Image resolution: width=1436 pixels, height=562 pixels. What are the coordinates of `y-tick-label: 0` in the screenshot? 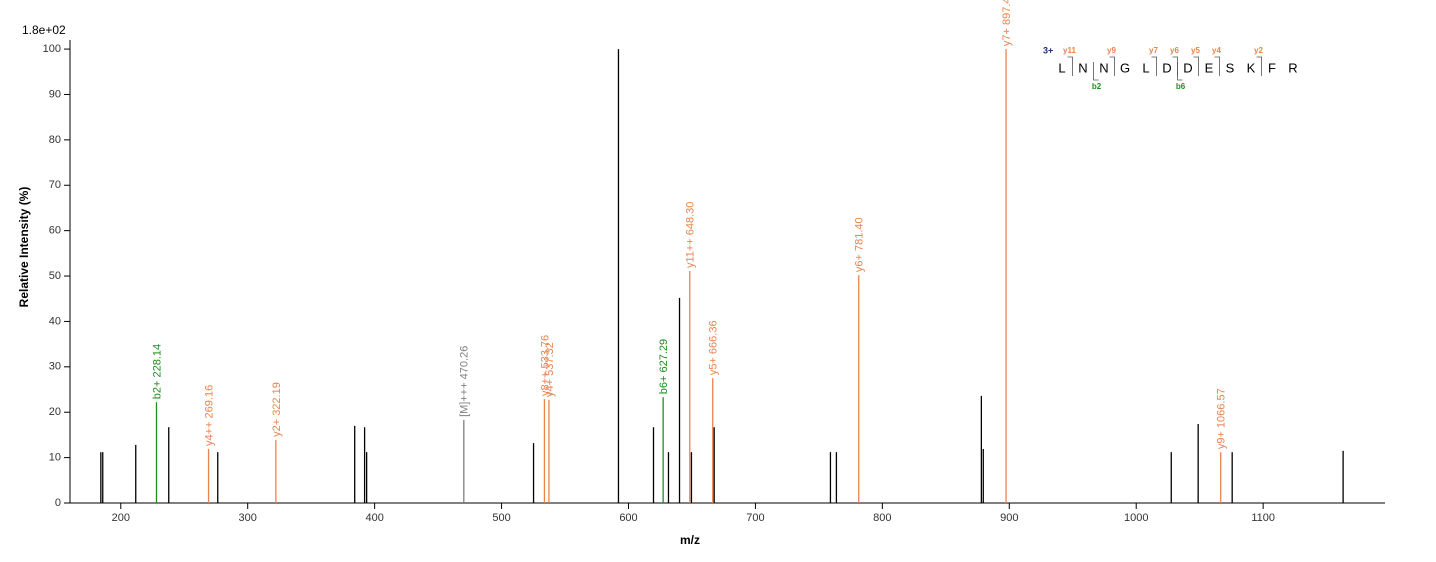 It's located at (58, 503).